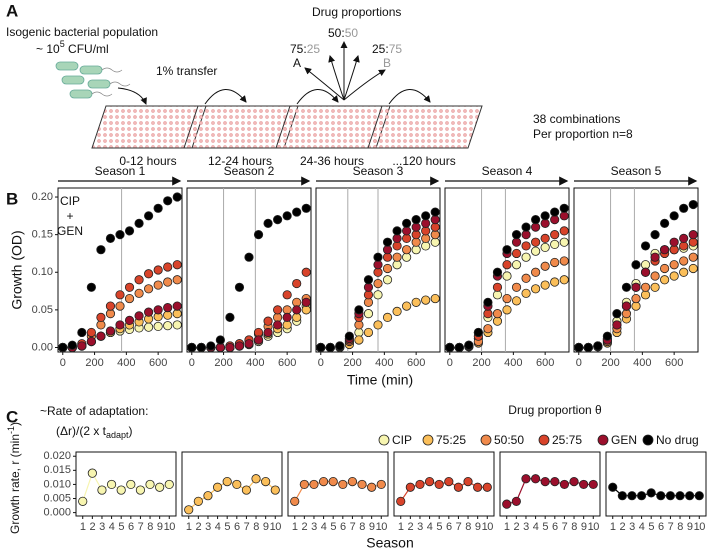 This screenshot has width=710, height=559. Describe the element at coordinates (42, 347) in the screenshot. I see `y-tick-label: 0.00` at that location.